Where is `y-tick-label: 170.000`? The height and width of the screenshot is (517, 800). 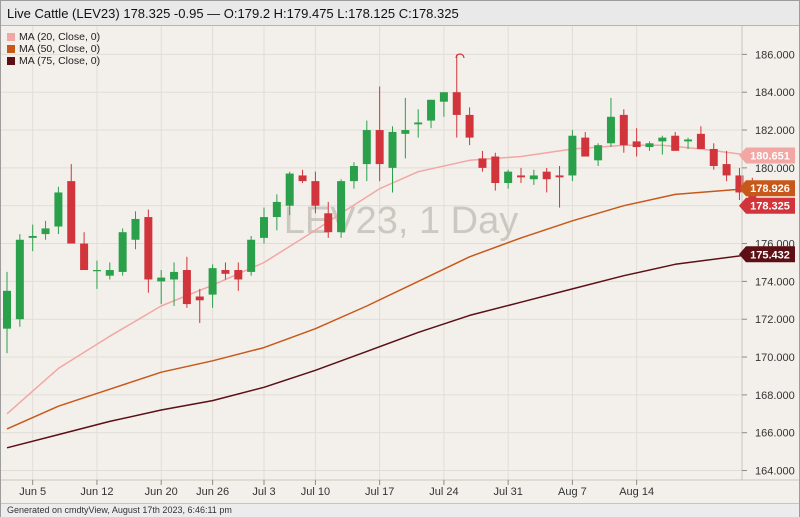
y-tick-label: 170.000 is located at coordinates (775, 358).